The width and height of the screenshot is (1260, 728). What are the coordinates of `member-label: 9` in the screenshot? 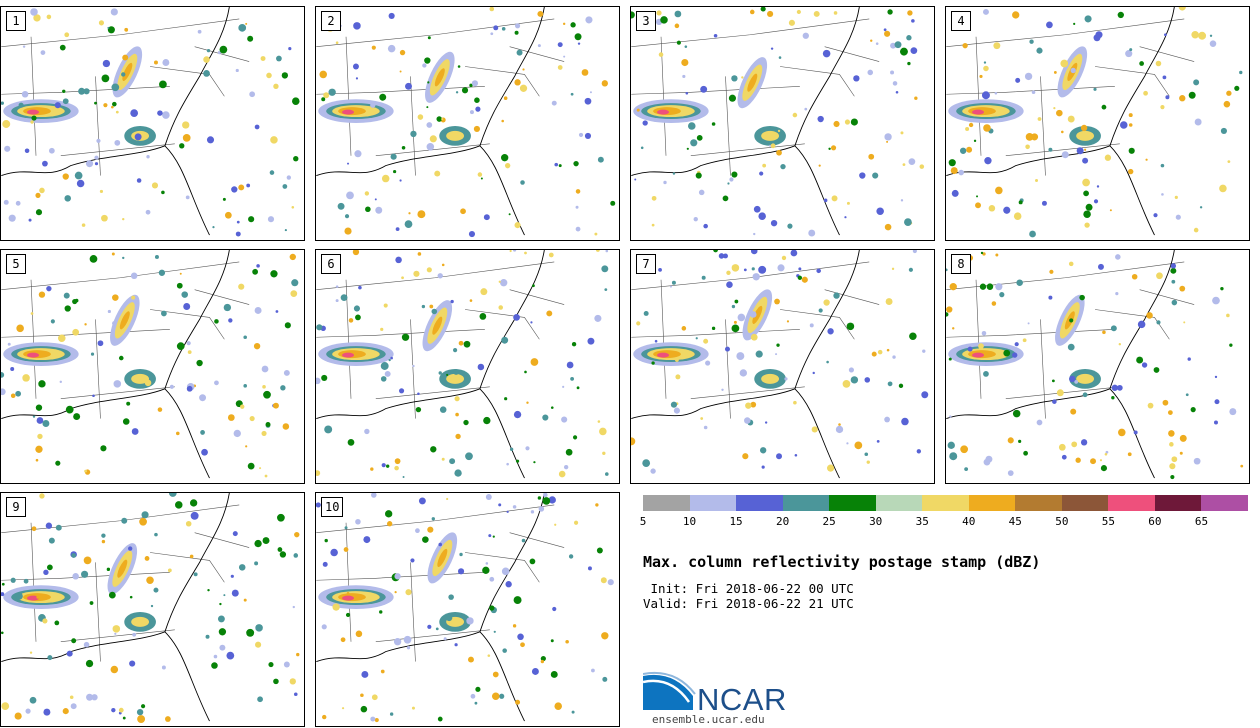 It's located at (16, 507).